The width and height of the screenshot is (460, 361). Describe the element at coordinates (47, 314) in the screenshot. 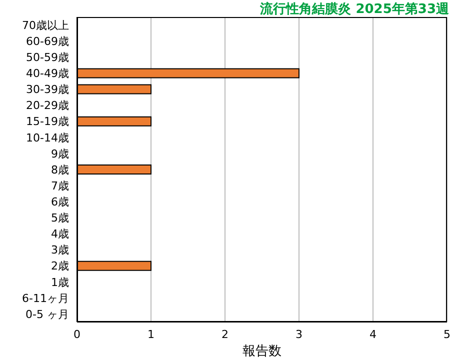

I see `y-tick-label: 0-5 ヶ月` at that location.